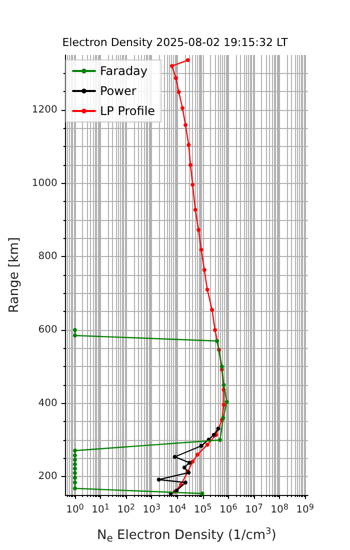  Describe the element at coordinates (128, 111) in the screenshot. I see `legend-label: LP Profile` at that location.